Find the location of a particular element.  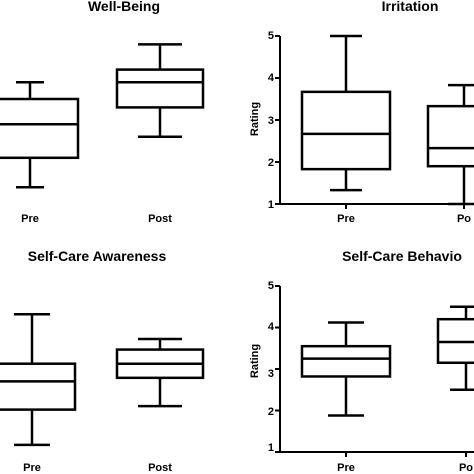

panel-title: Self-Care Behavio is located at coordinates (402, 256).